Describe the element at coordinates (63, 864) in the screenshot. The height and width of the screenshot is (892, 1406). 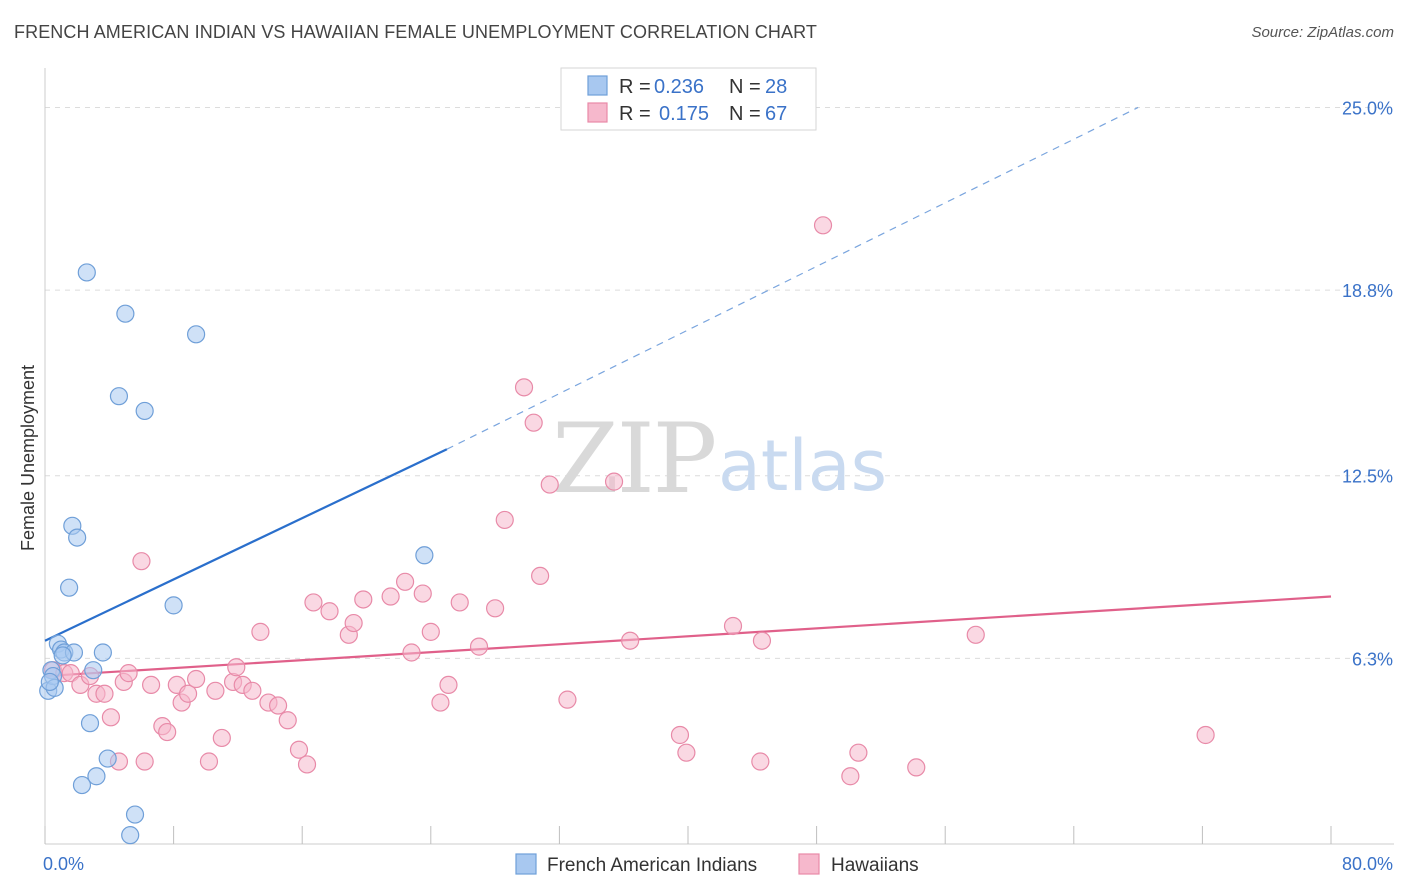
I see `x-tick-label: 0.0%` at that location.